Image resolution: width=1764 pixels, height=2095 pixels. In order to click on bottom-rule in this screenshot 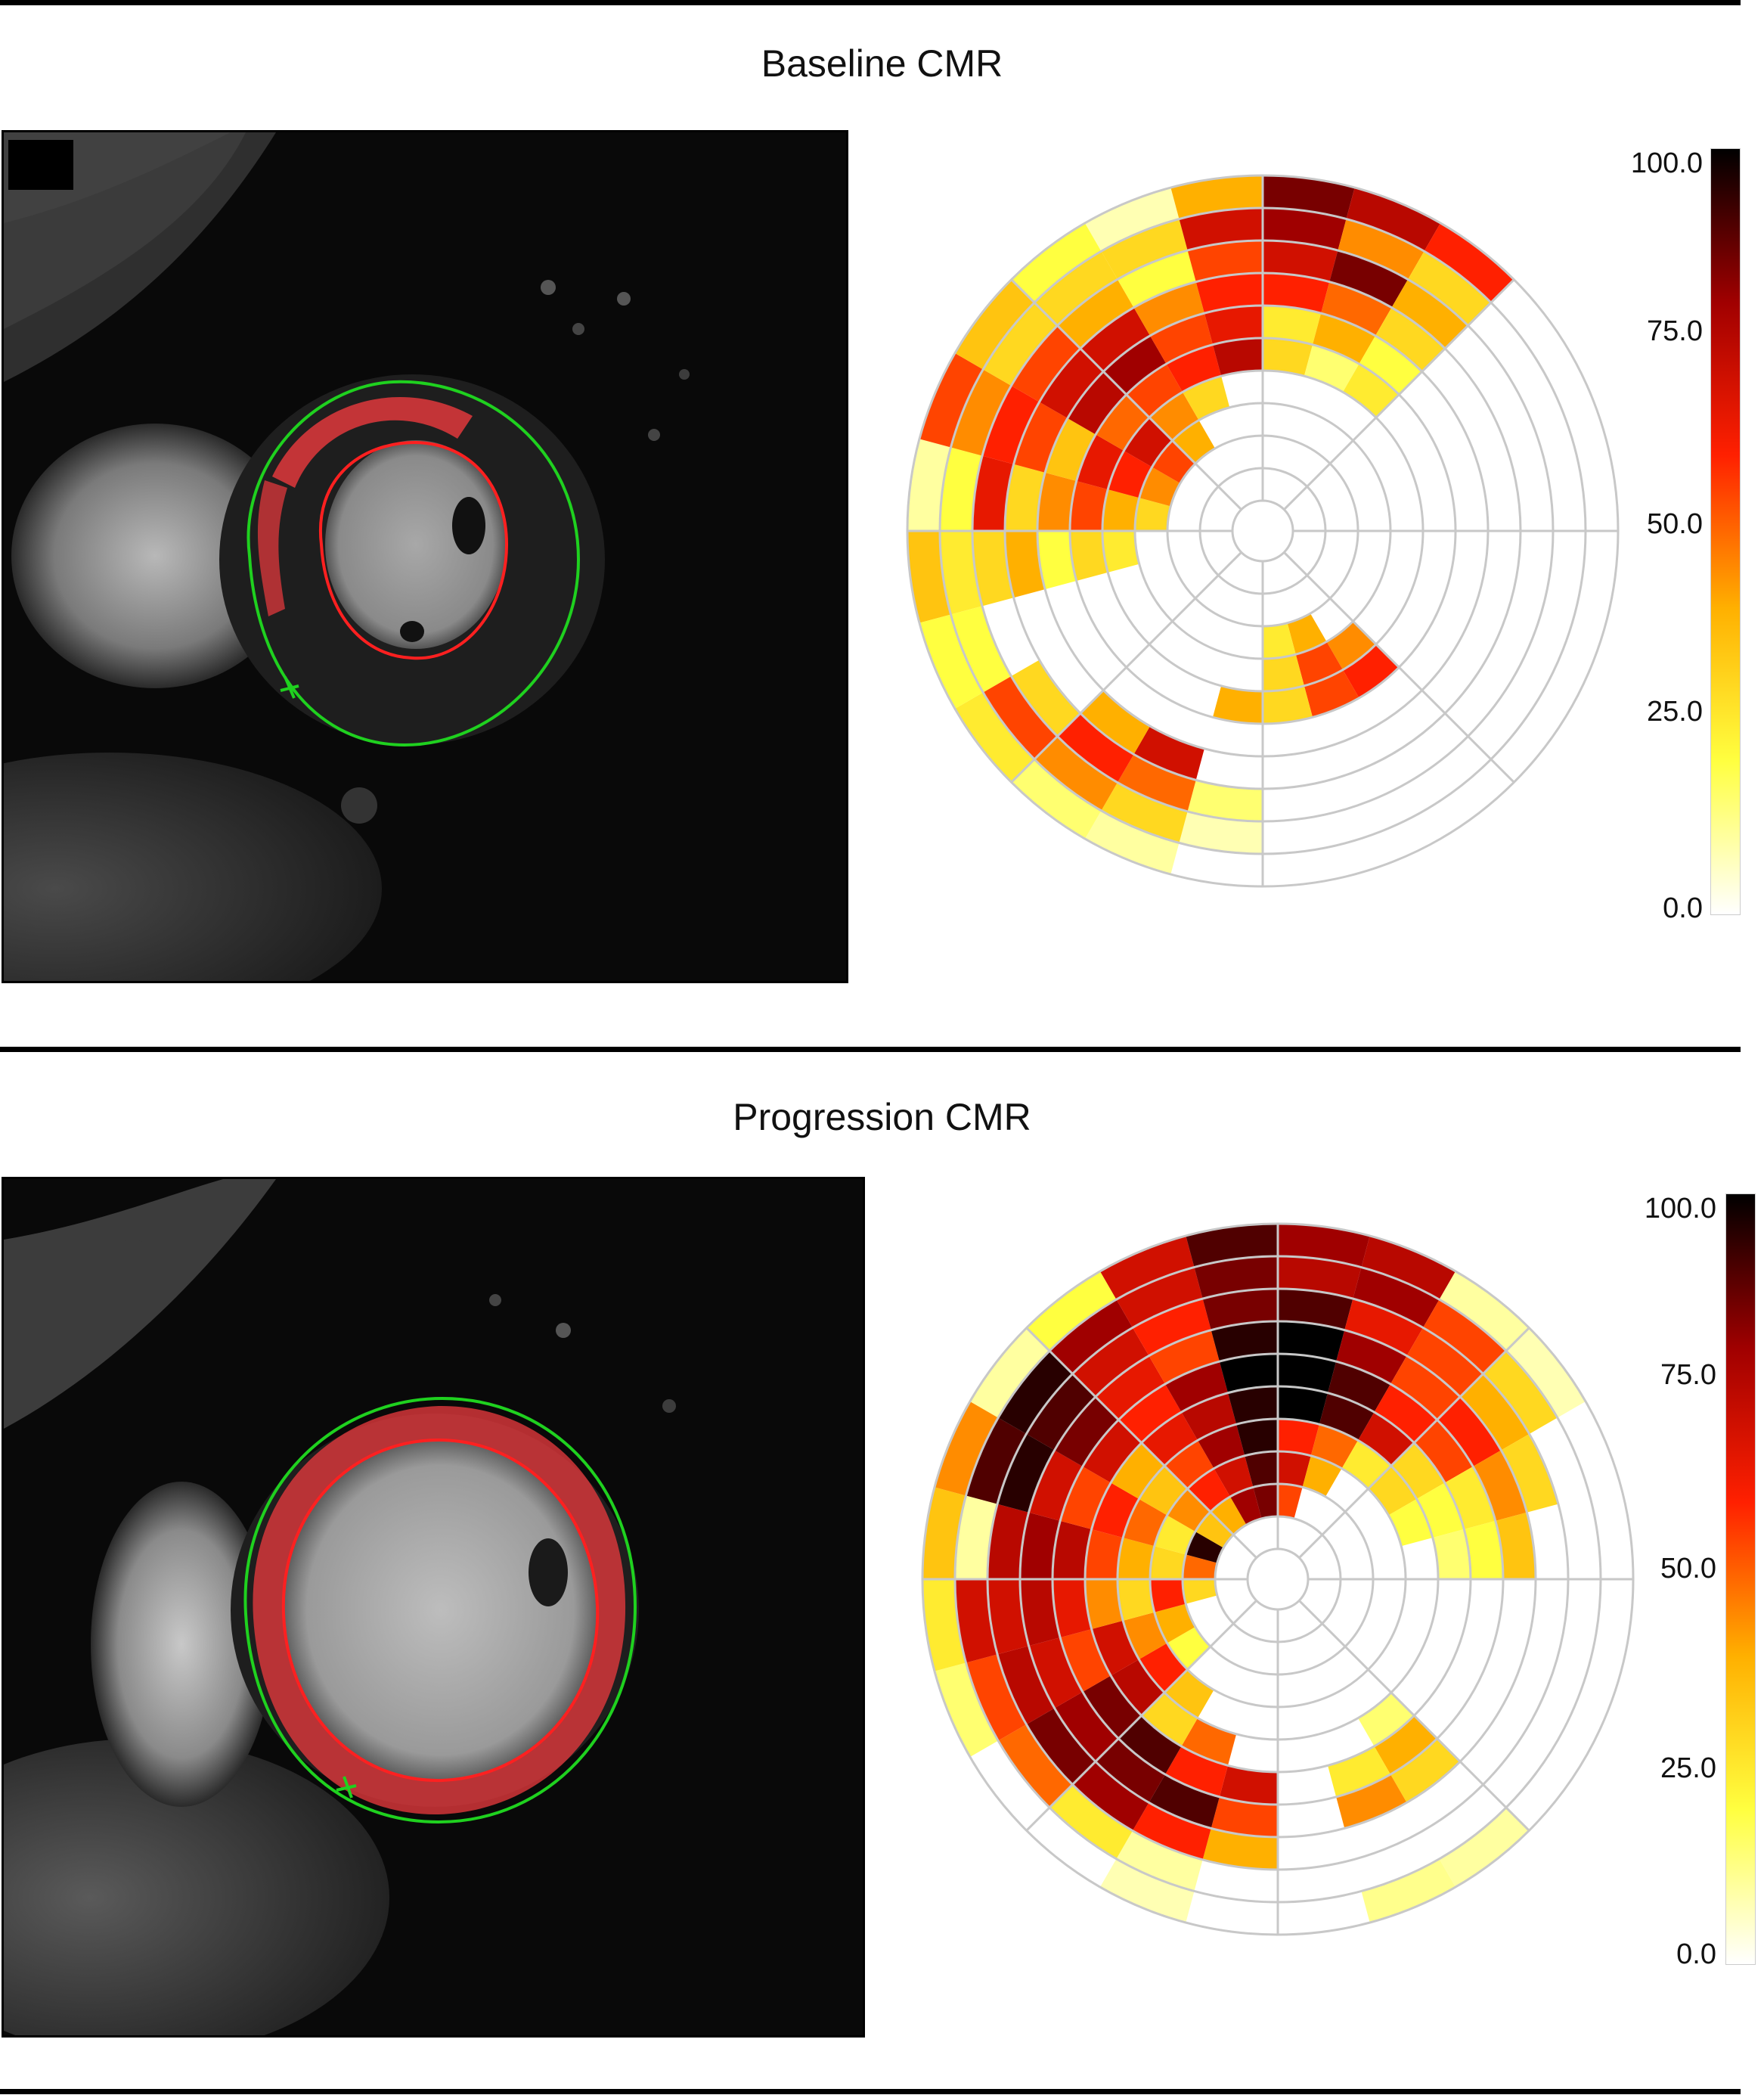, I will do `click(870, 2091)`.